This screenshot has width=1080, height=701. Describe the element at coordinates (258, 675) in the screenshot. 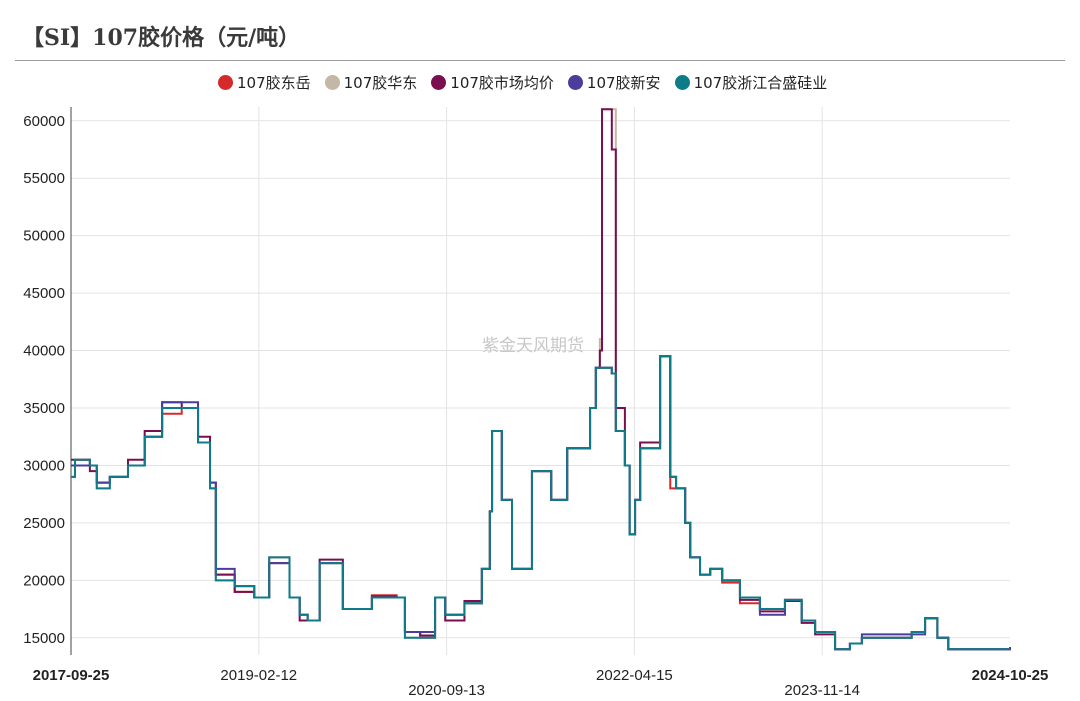

I see `x-tick-label: 2019-02-12` at that location.